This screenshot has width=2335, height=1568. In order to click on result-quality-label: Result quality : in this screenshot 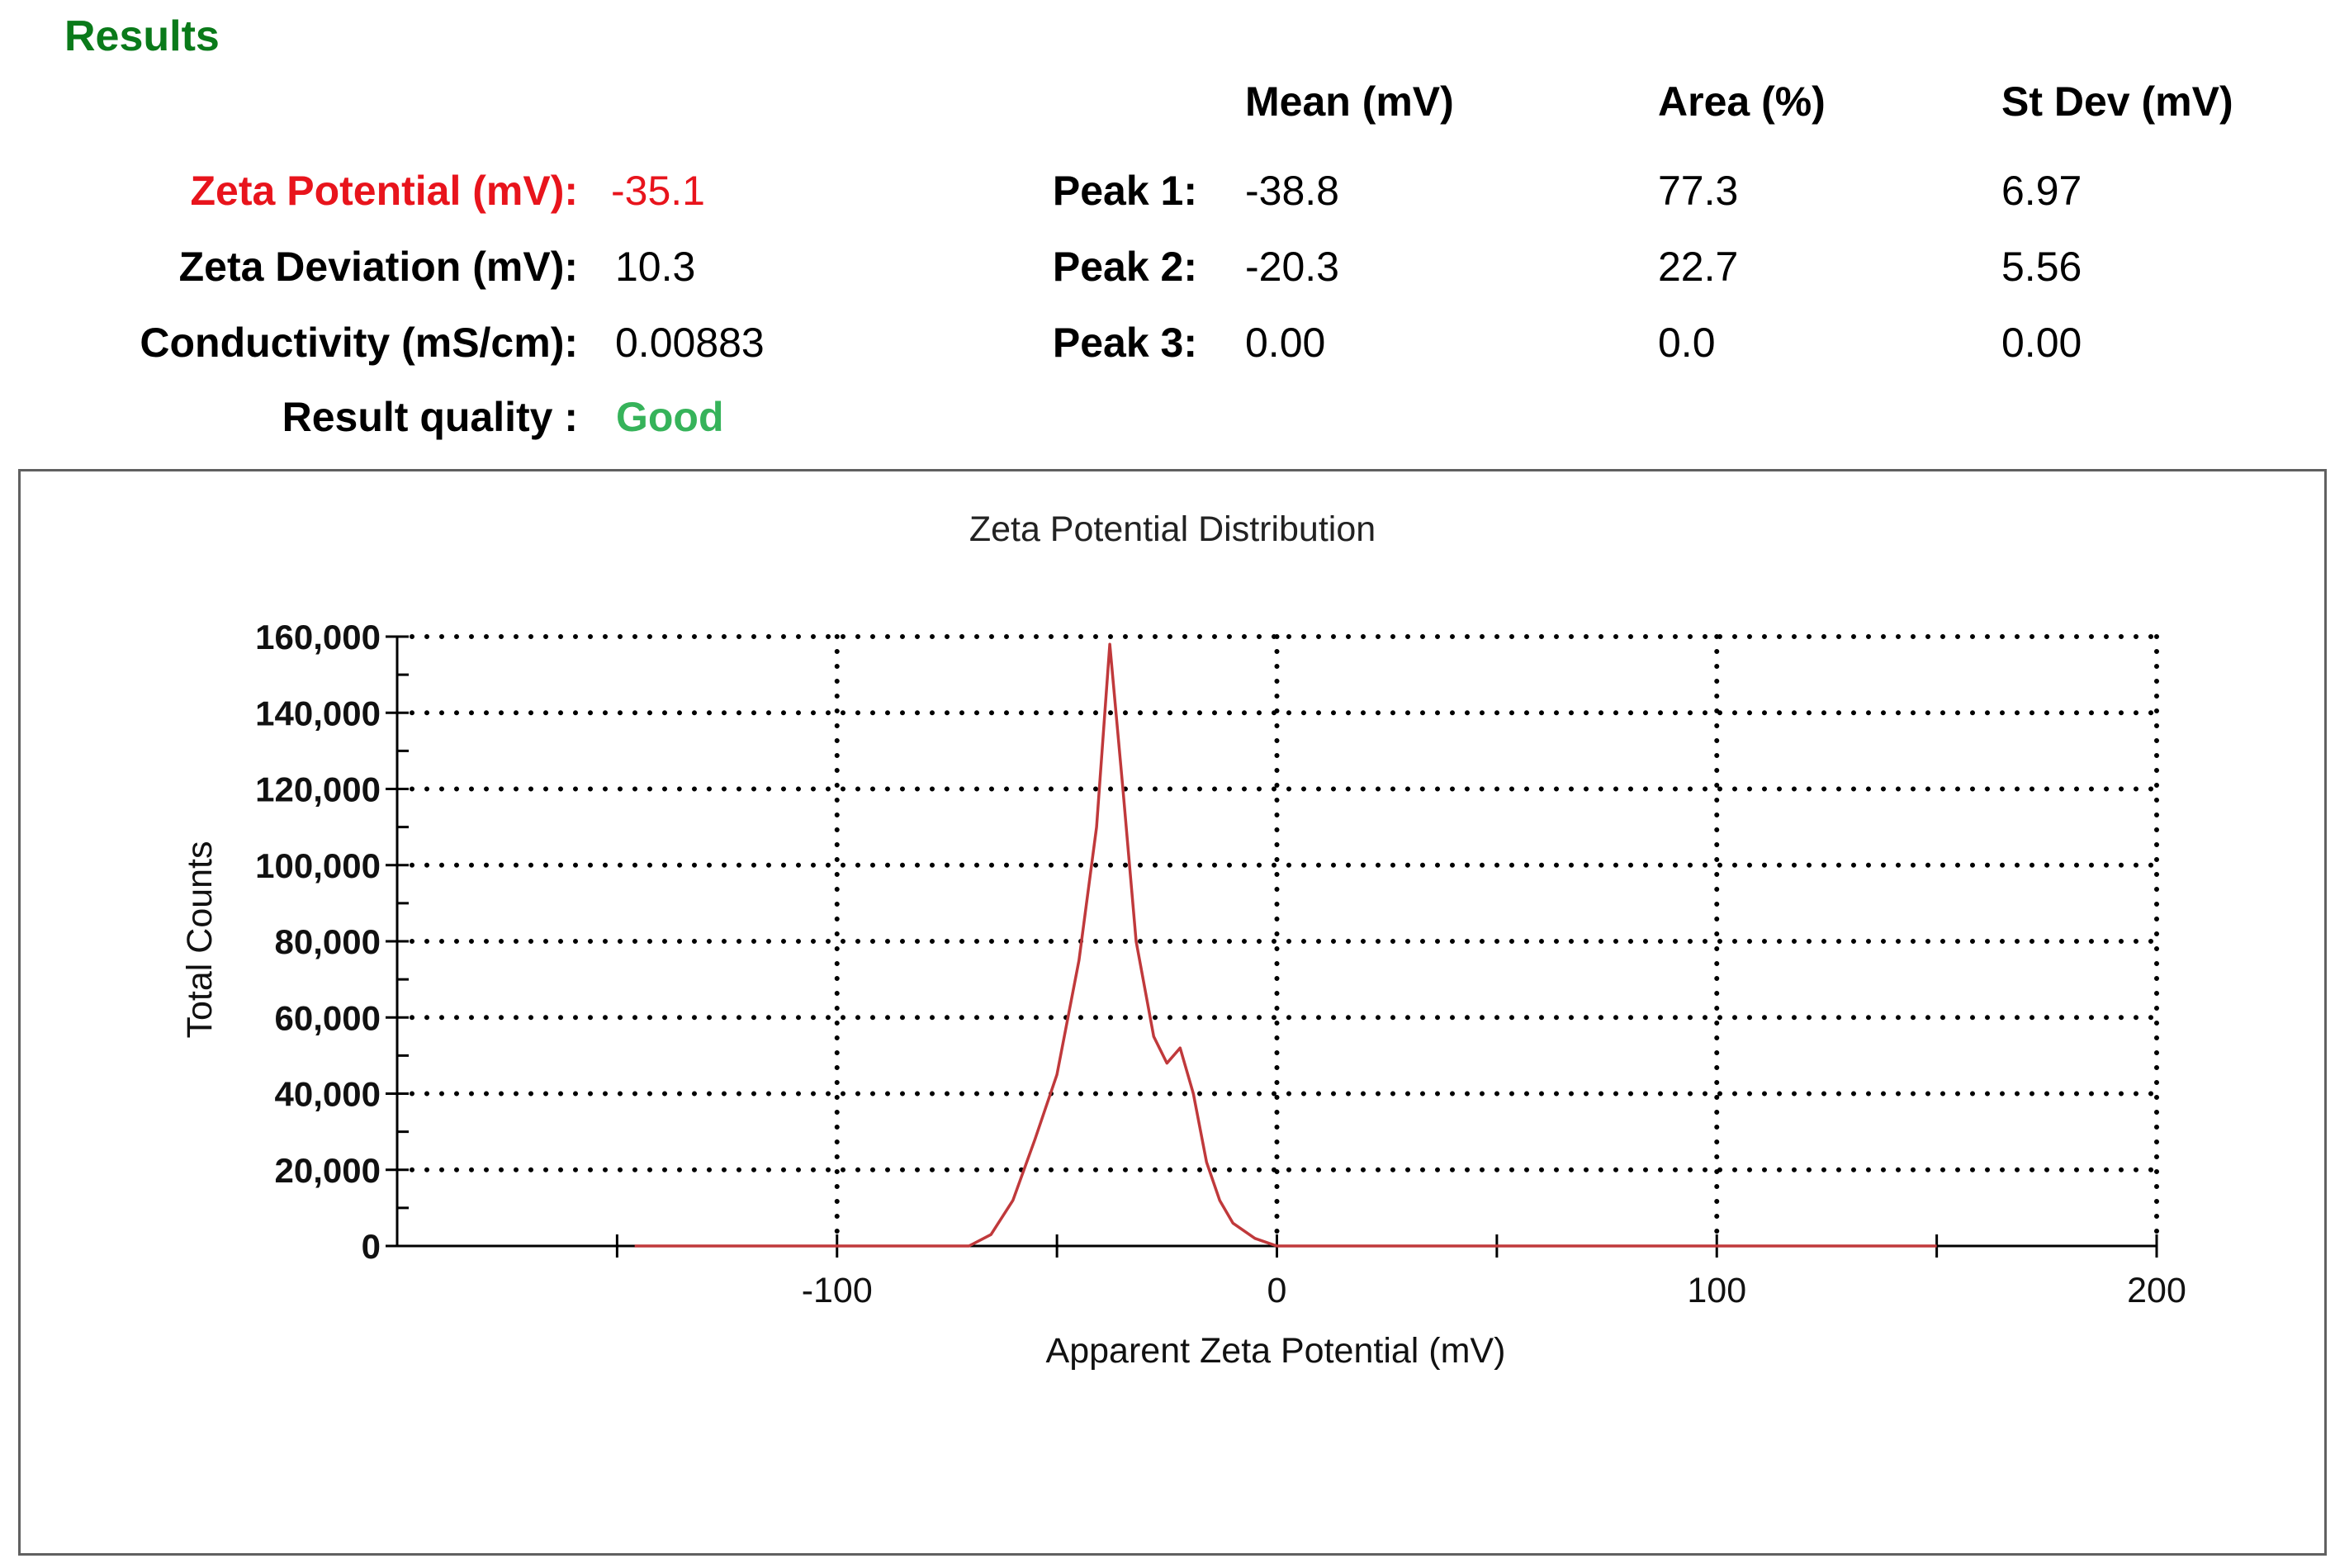, I will do `click(430, 417)`.